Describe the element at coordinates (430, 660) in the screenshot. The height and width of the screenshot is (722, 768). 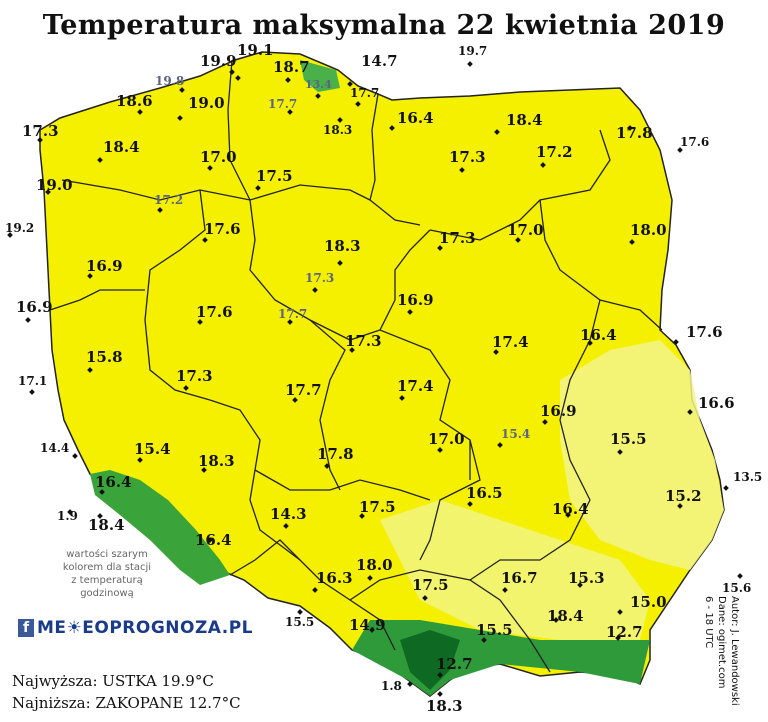
I see `mountain-peaks` at that location.